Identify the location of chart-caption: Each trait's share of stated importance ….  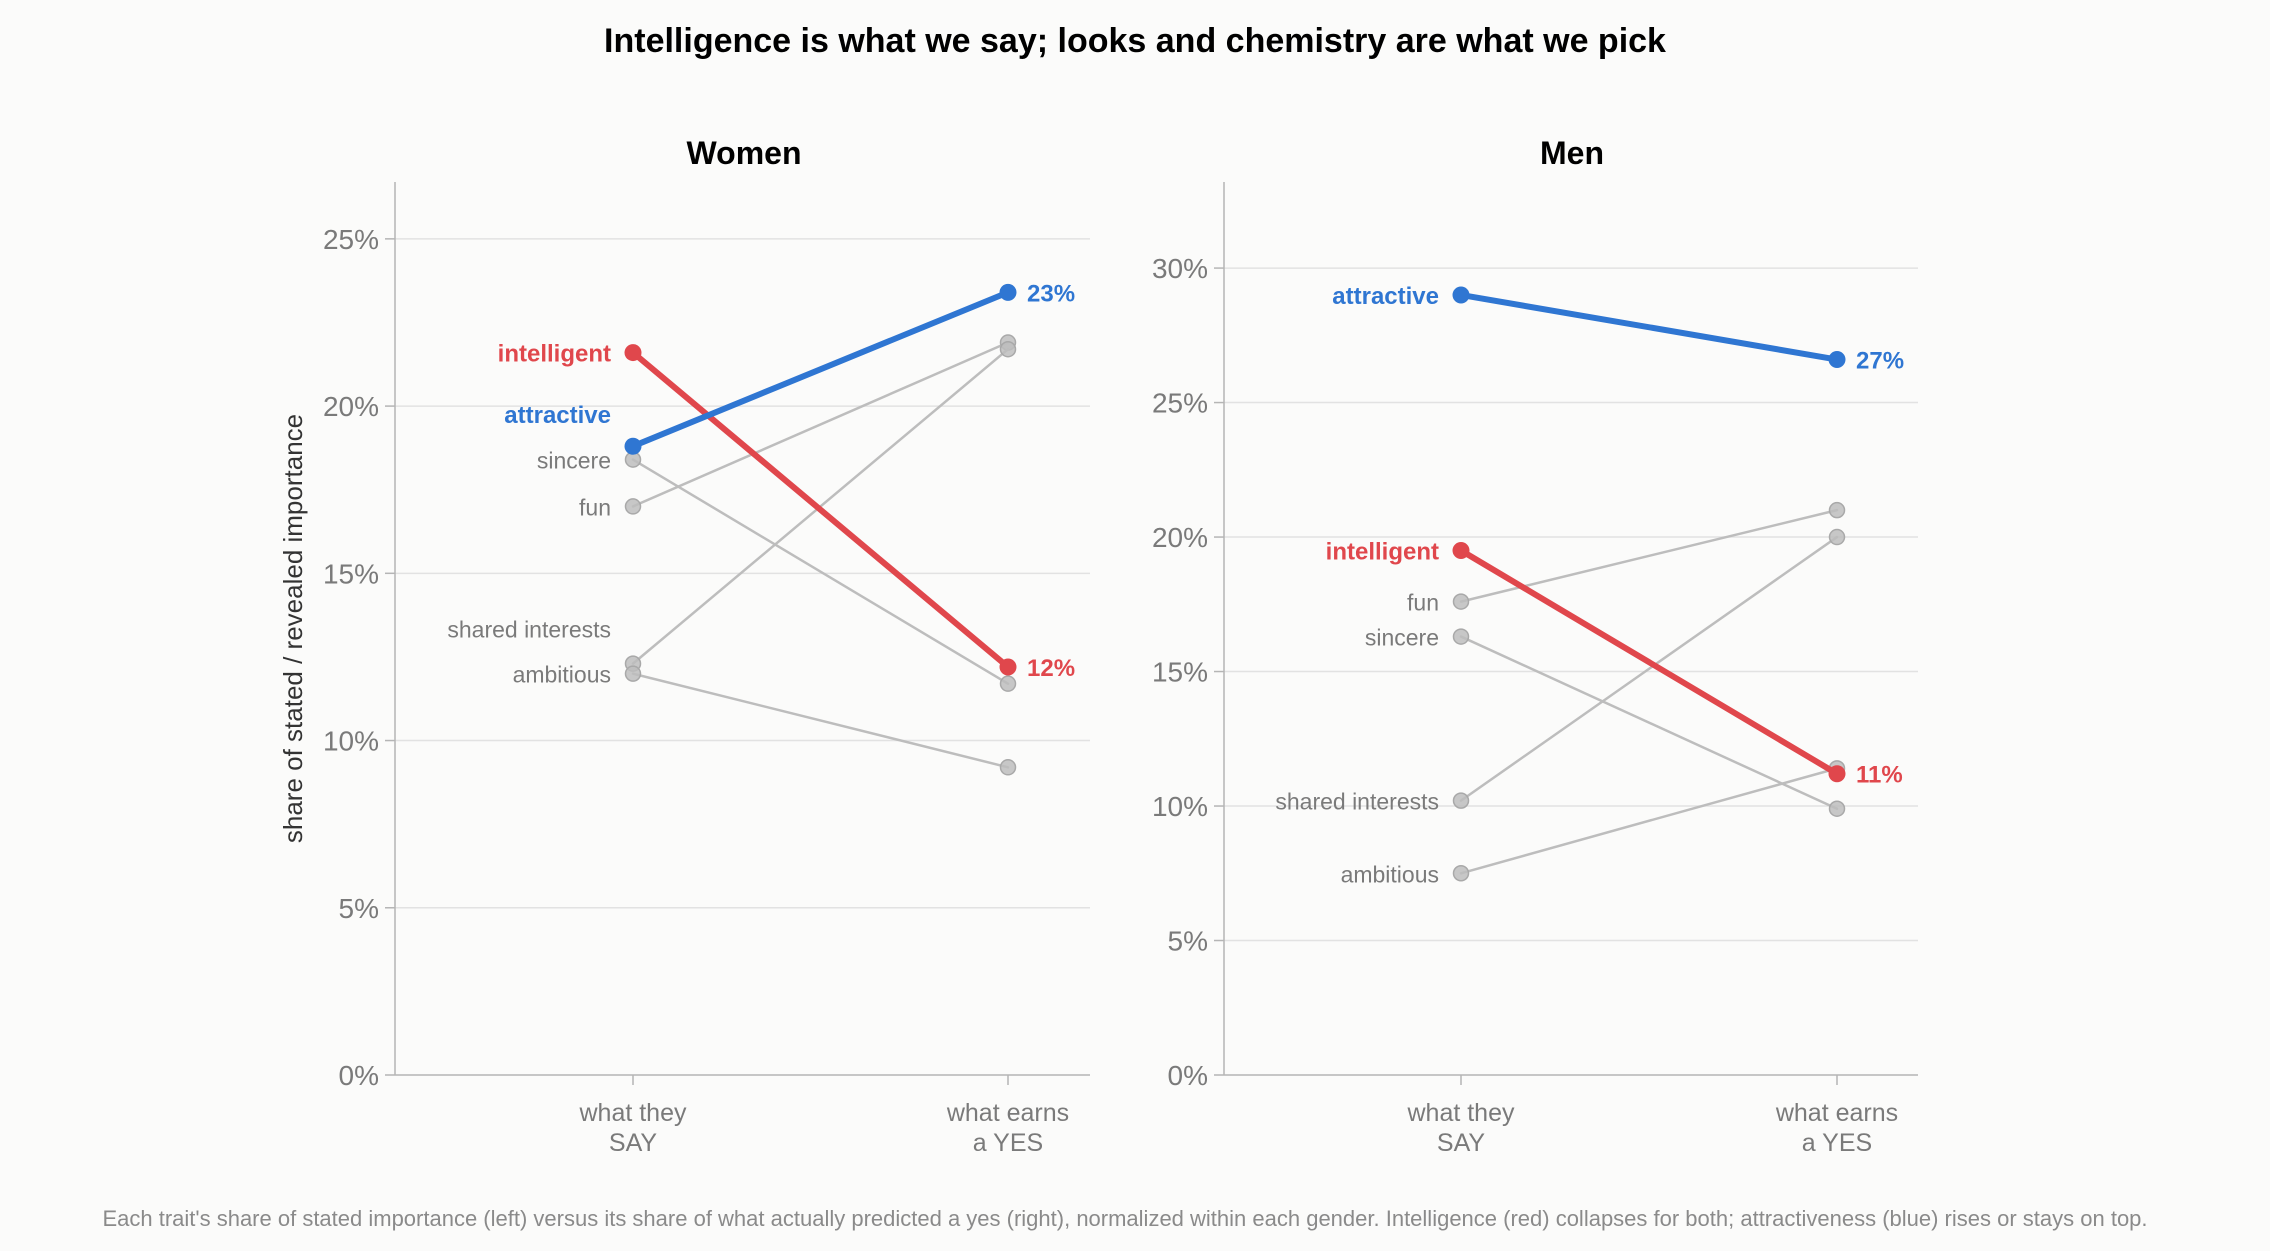
(1124, 1218).